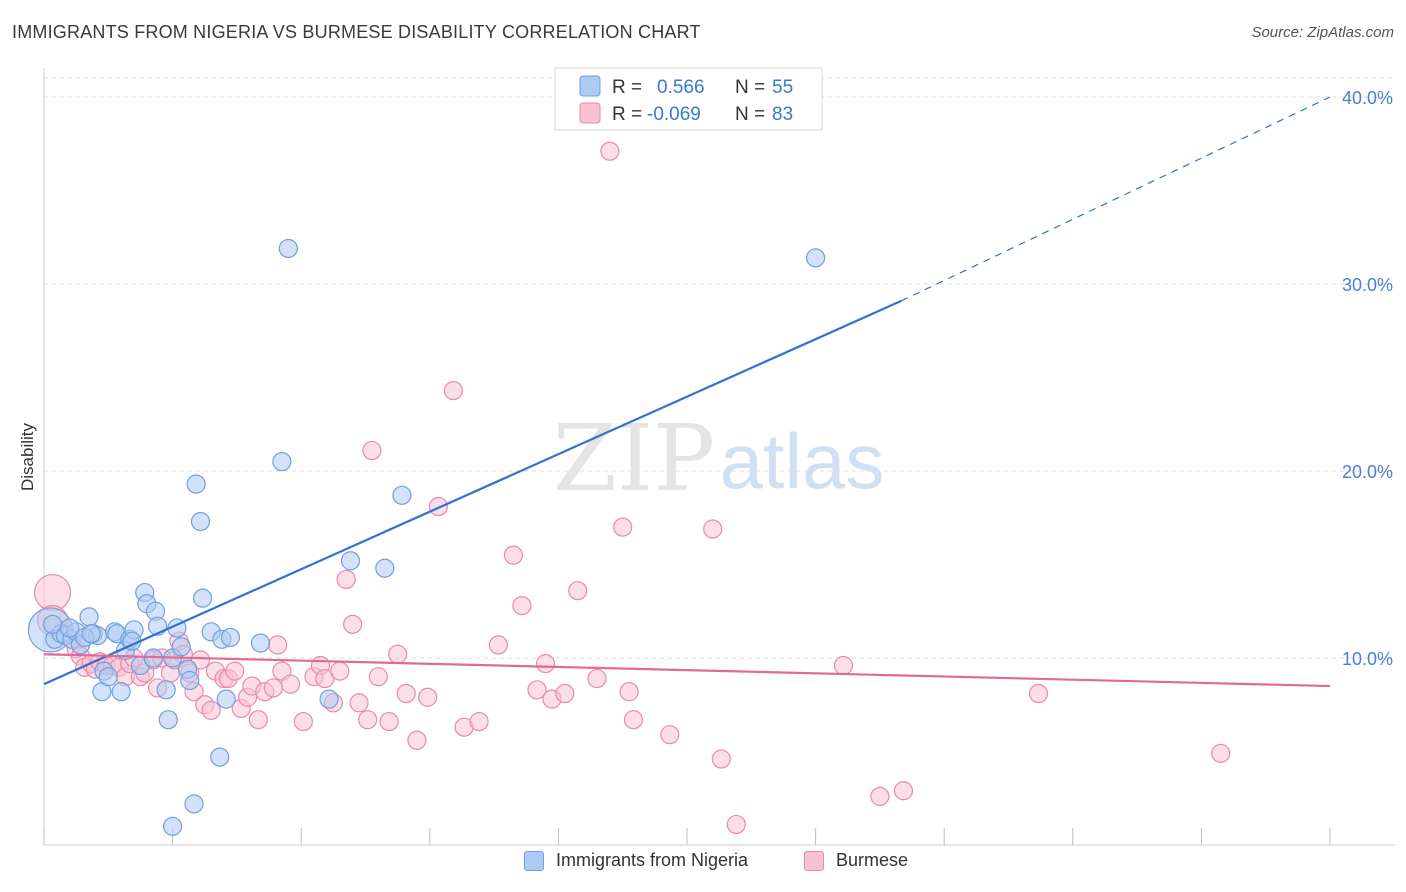 The image size is (1406, 892). Describe the element at coordinates (681, 87) in the screenshot. I see `legend-r-value: 0.566` at that location.